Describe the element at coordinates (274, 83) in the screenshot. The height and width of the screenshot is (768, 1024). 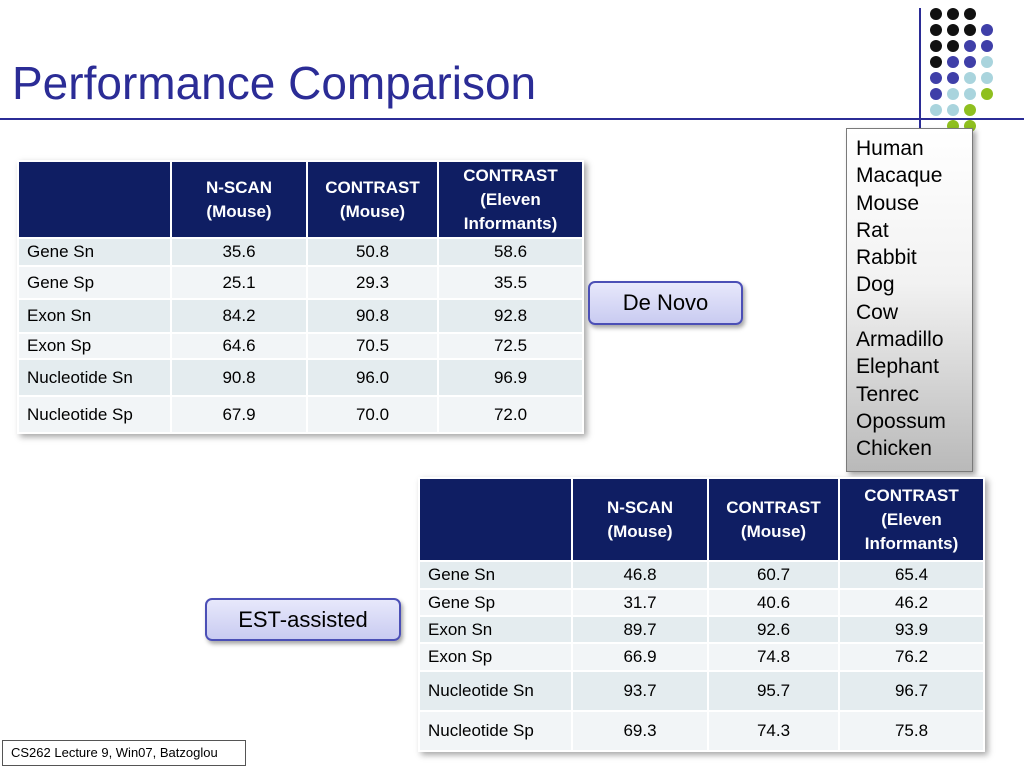
I see `slide-title: Performance Comparison` at that location.